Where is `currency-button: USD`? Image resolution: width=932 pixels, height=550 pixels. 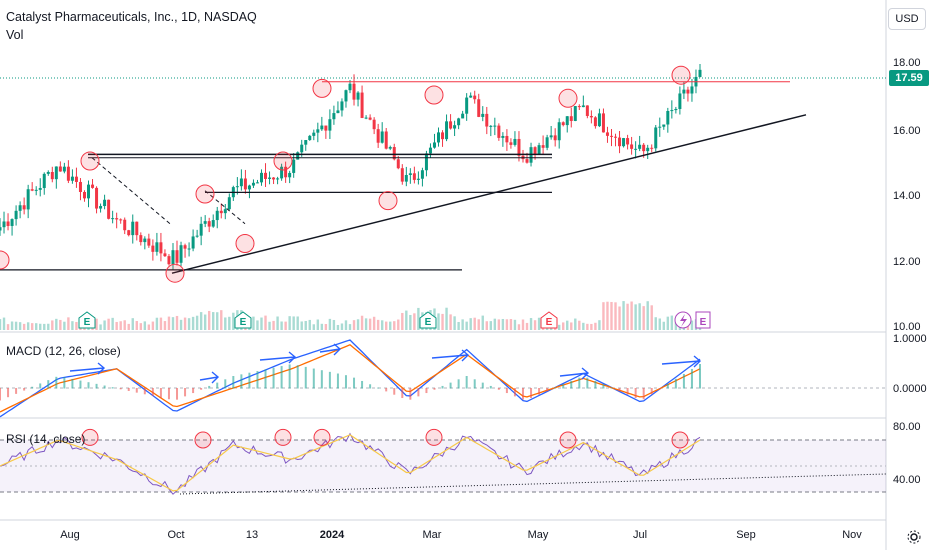 currency-button: USD is located at coordinates (907, 19).